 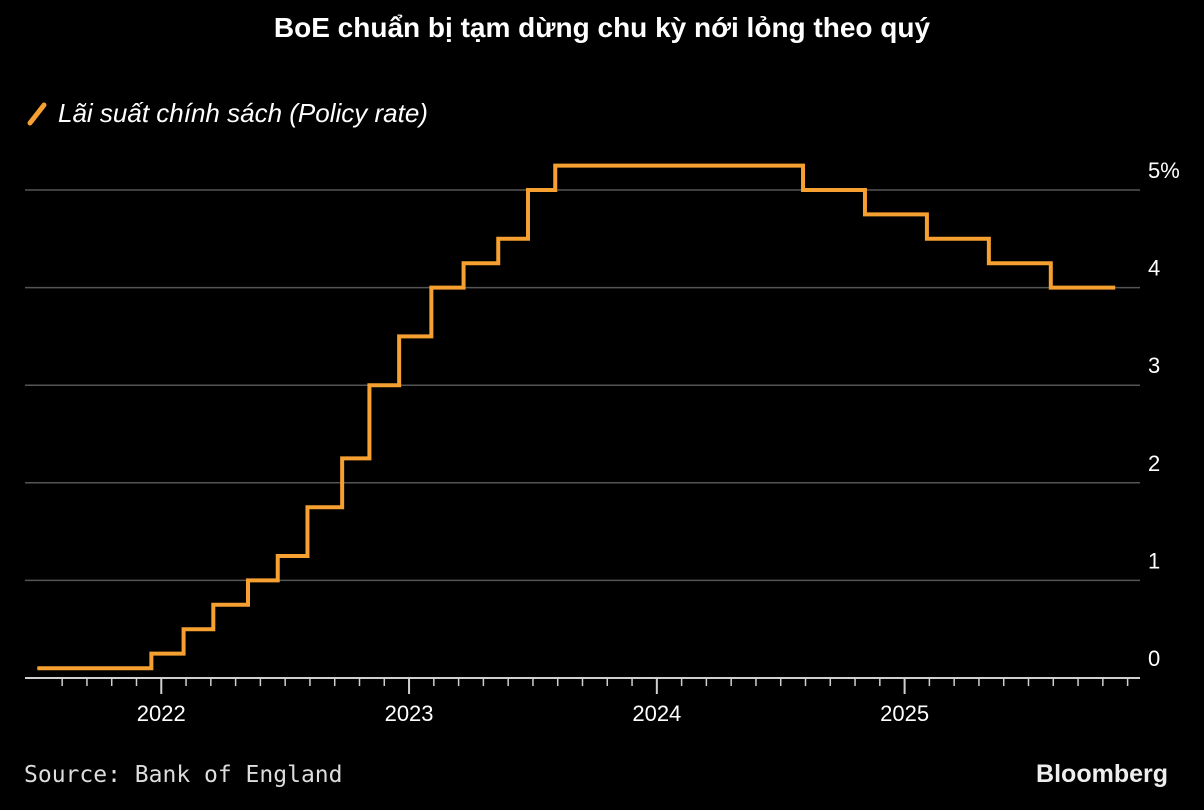 What do you see at coordinates (904, 713) in the screenshot?
I see `x-tick-label: 2025` at bounding box center [904, 713].